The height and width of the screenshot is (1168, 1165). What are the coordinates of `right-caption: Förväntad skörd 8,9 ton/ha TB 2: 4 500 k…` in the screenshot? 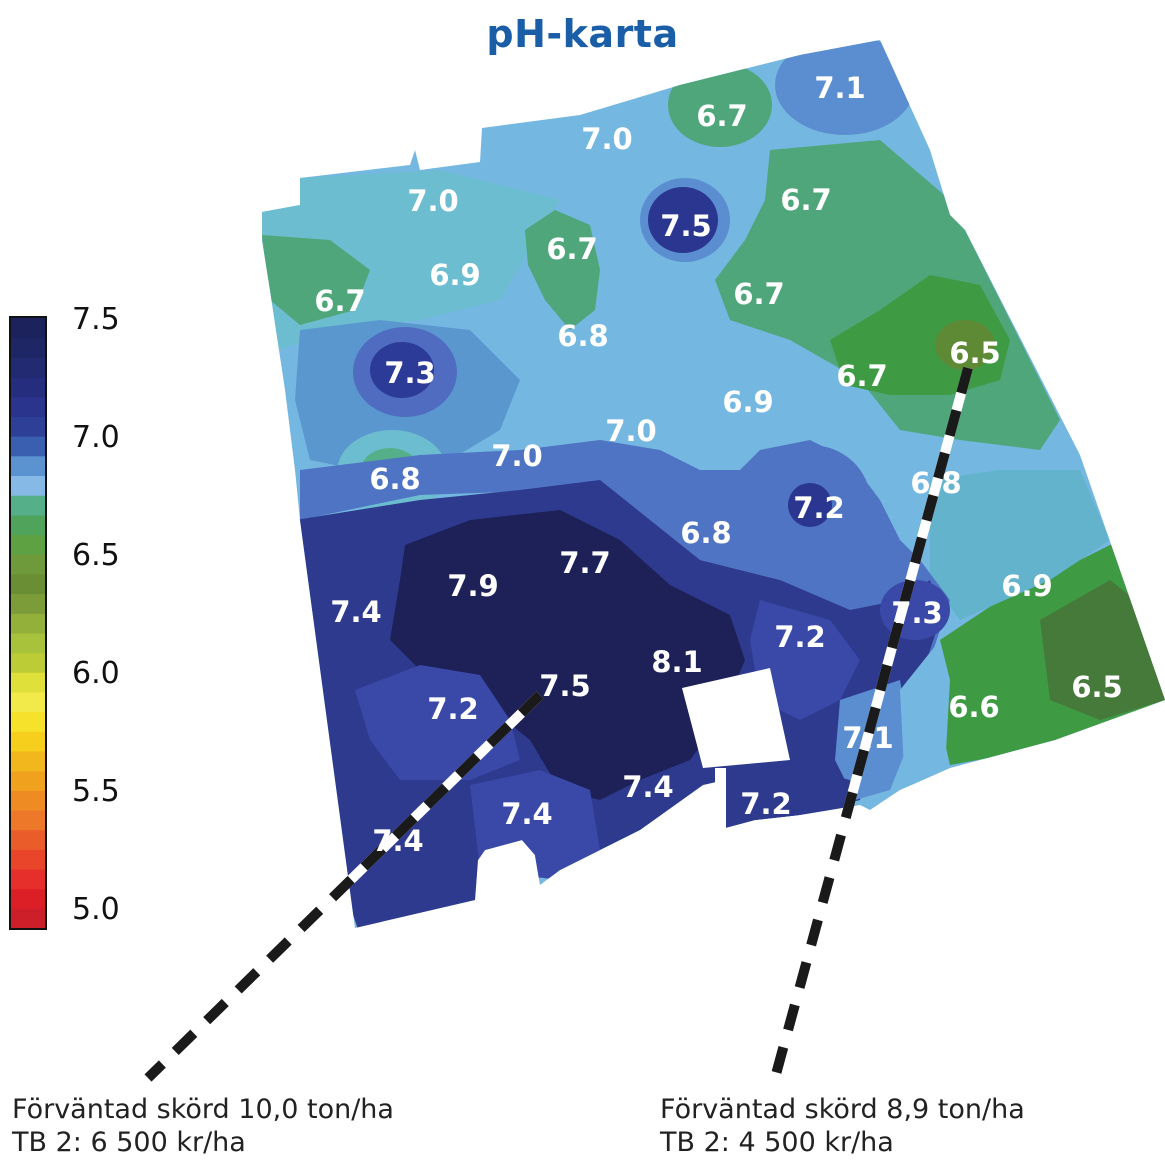 It's located at (842, 1126).